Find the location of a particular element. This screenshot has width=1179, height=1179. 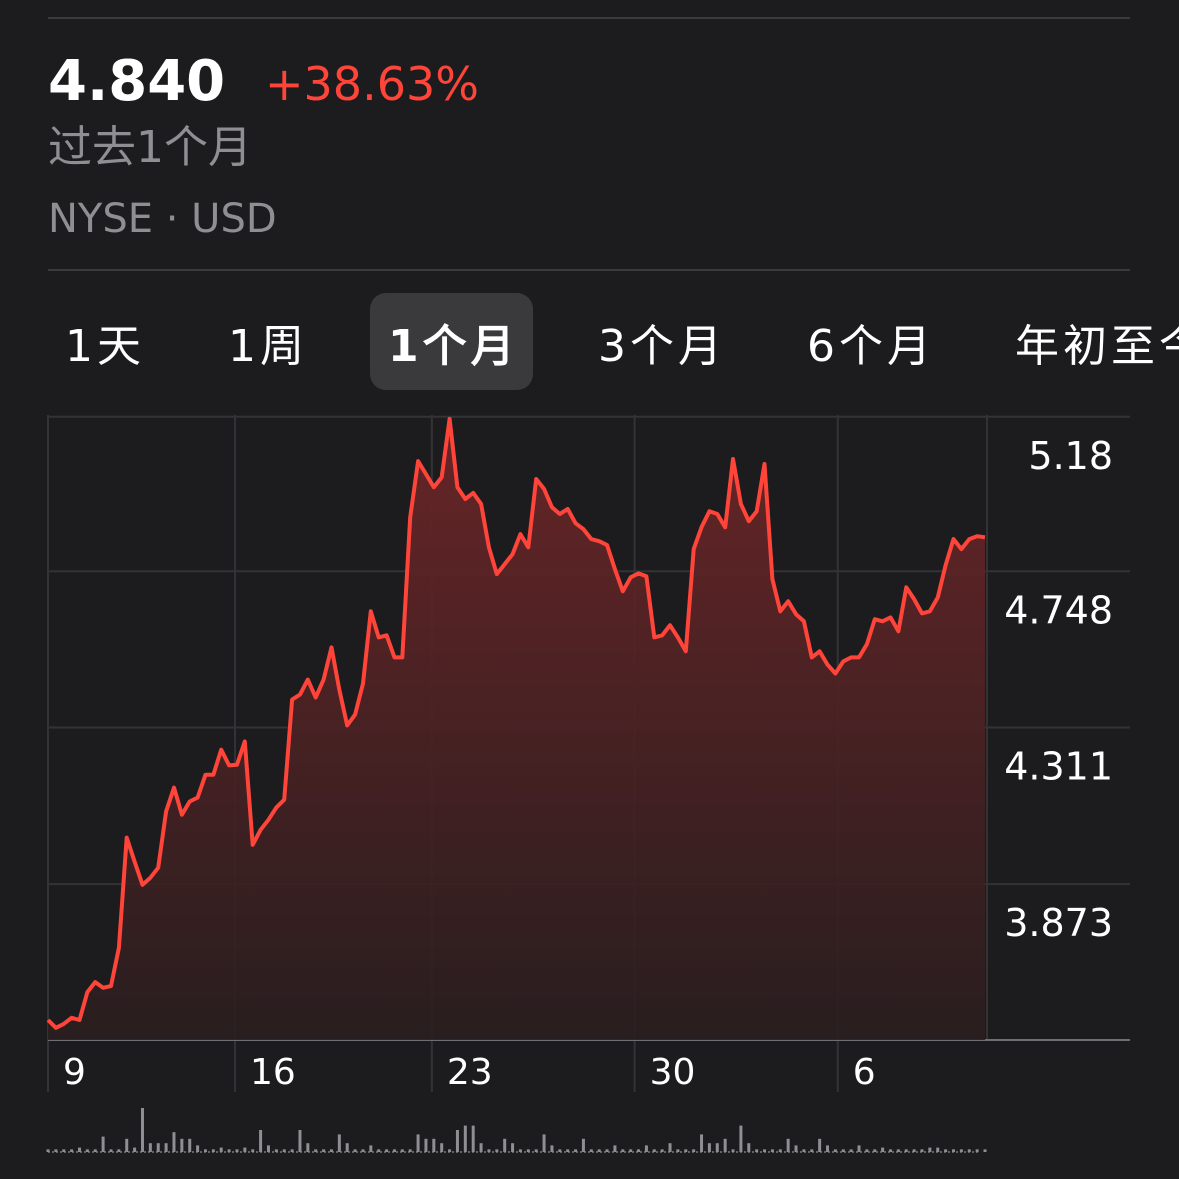

change: +38.63% is located at coordinates (372, 84).